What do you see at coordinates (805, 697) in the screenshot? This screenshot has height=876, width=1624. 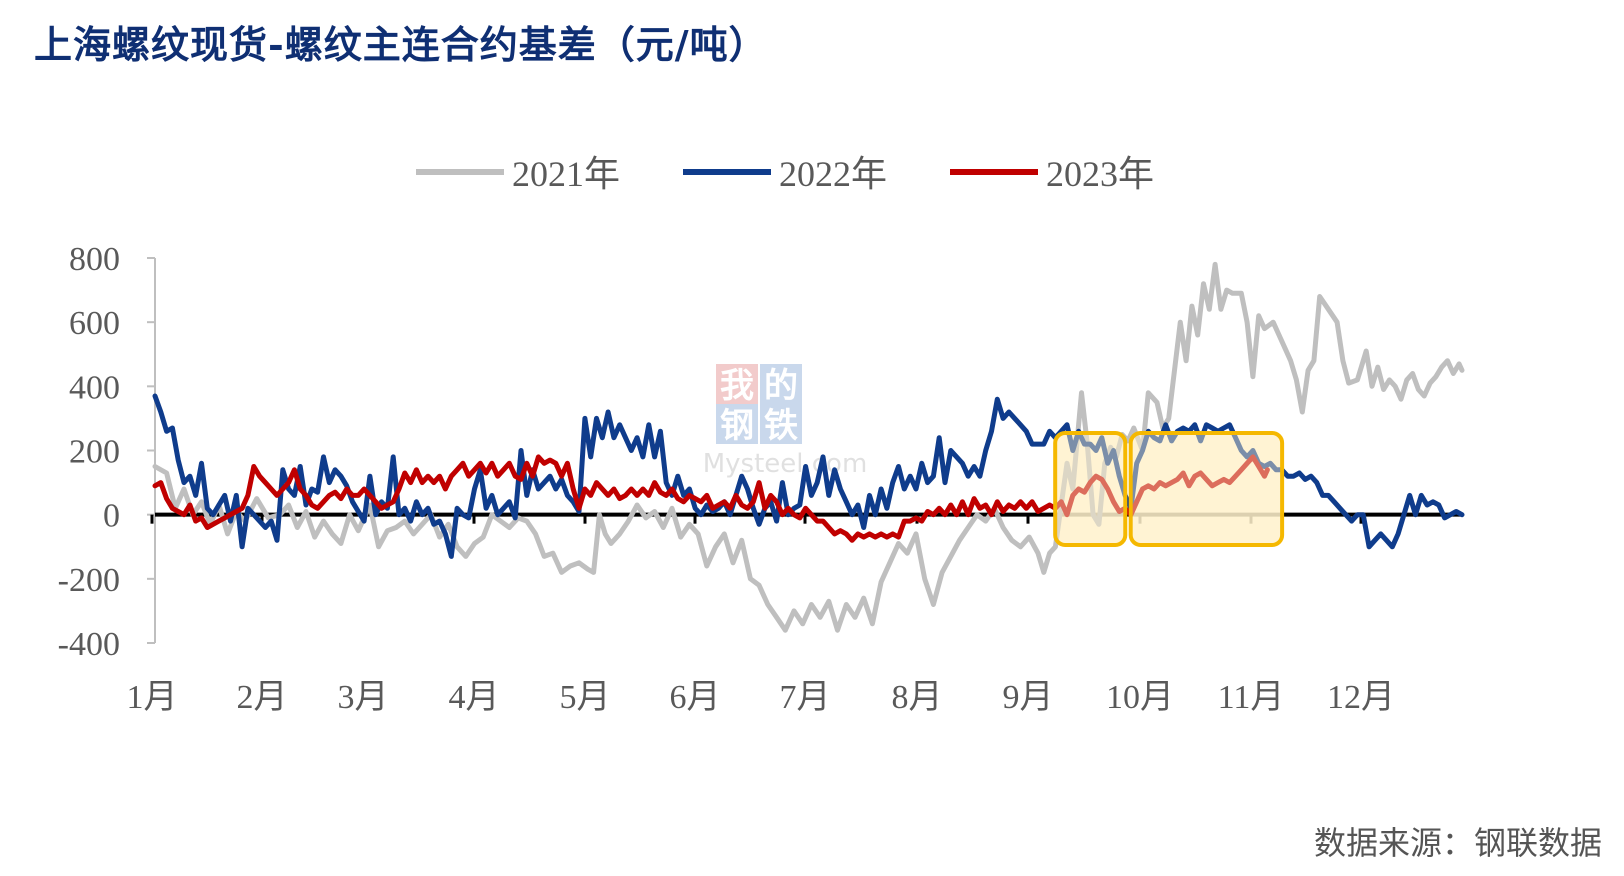 I see `x-tick-label: 7月` at bounding box center [805, 697].